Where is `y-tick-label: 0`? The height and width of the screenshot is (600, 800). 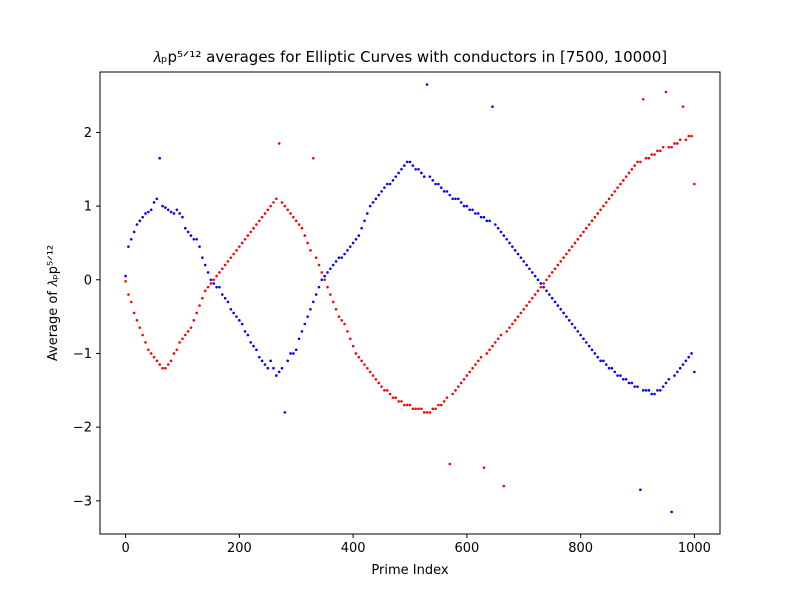
y-tick-label: 0 is located at coordinates (88, 280).